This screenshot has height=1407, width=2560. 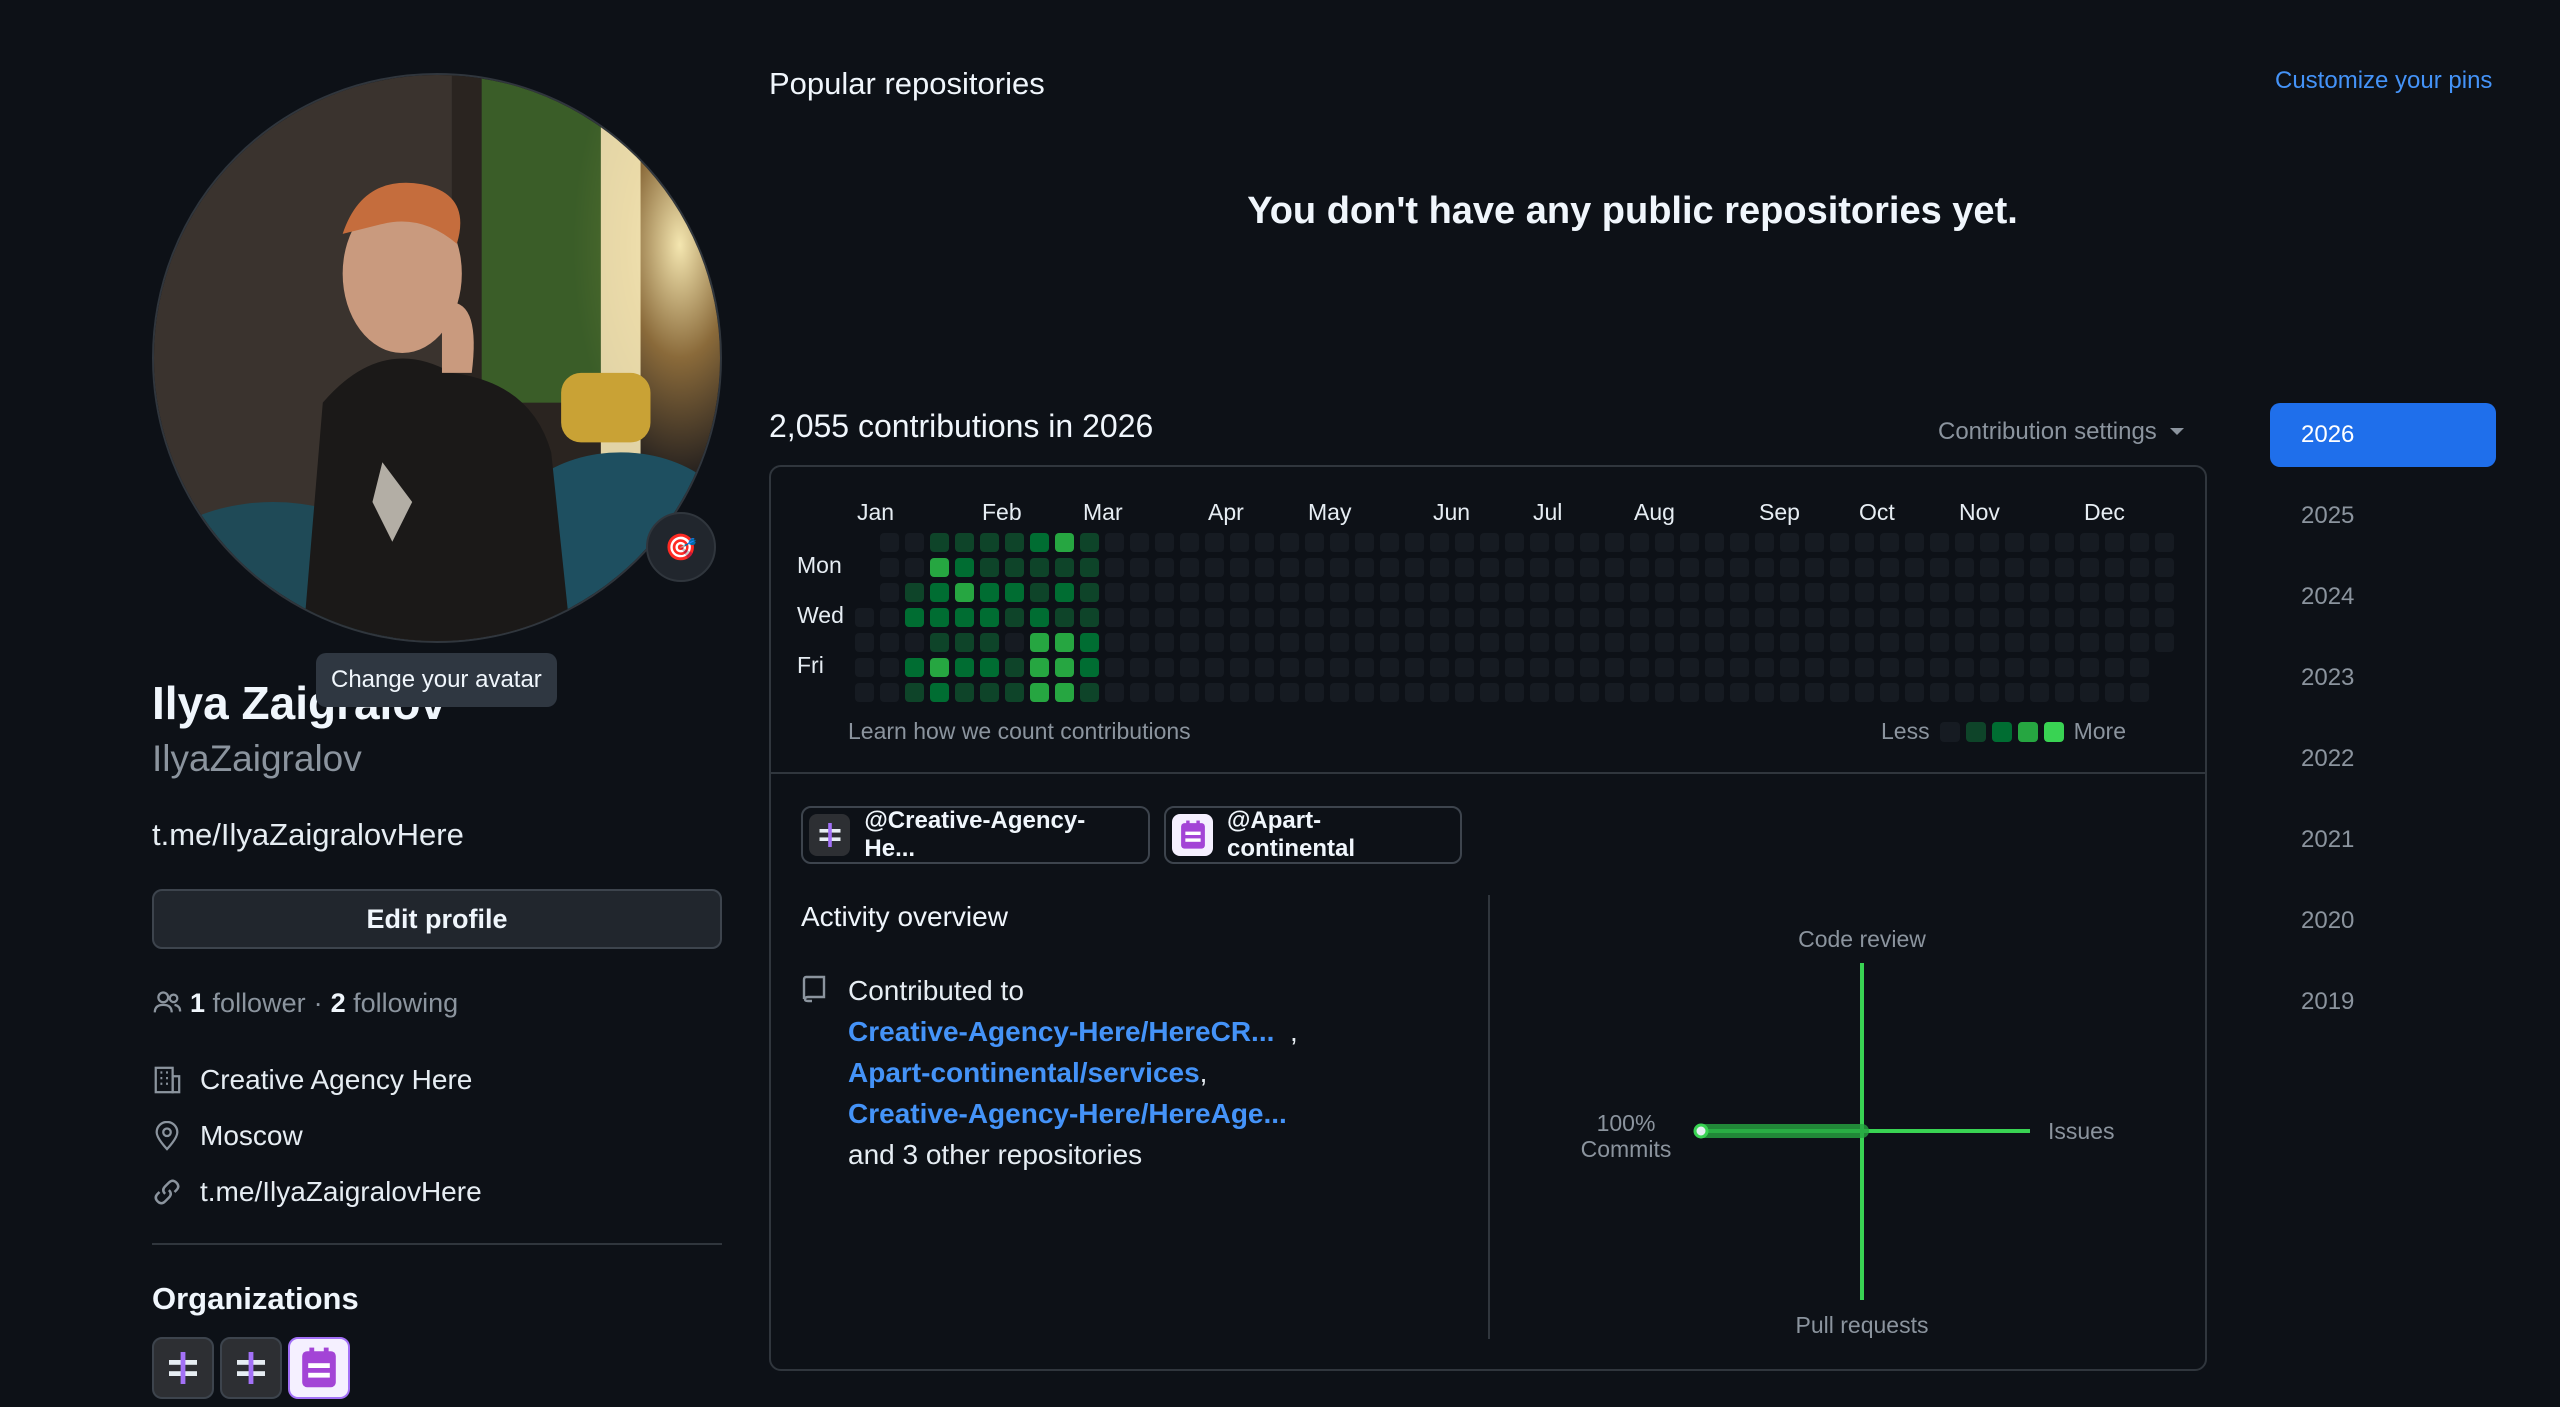 I want to click on org-filter-apart-continental: @Apart-continental, so click(x=1313, y=835).